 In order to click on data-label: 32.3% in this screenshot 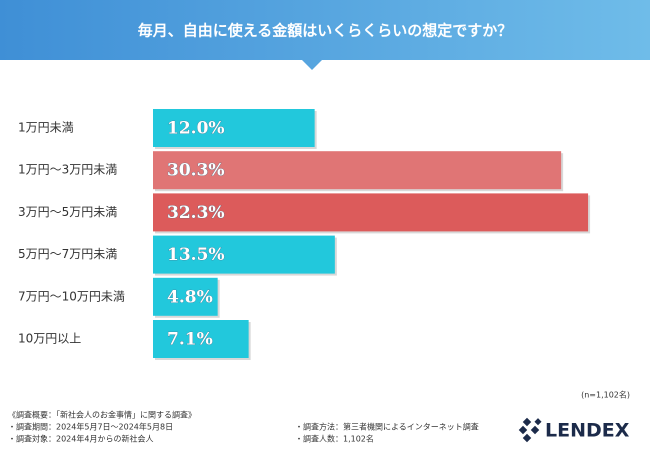, I will do `click(196, 213)`.